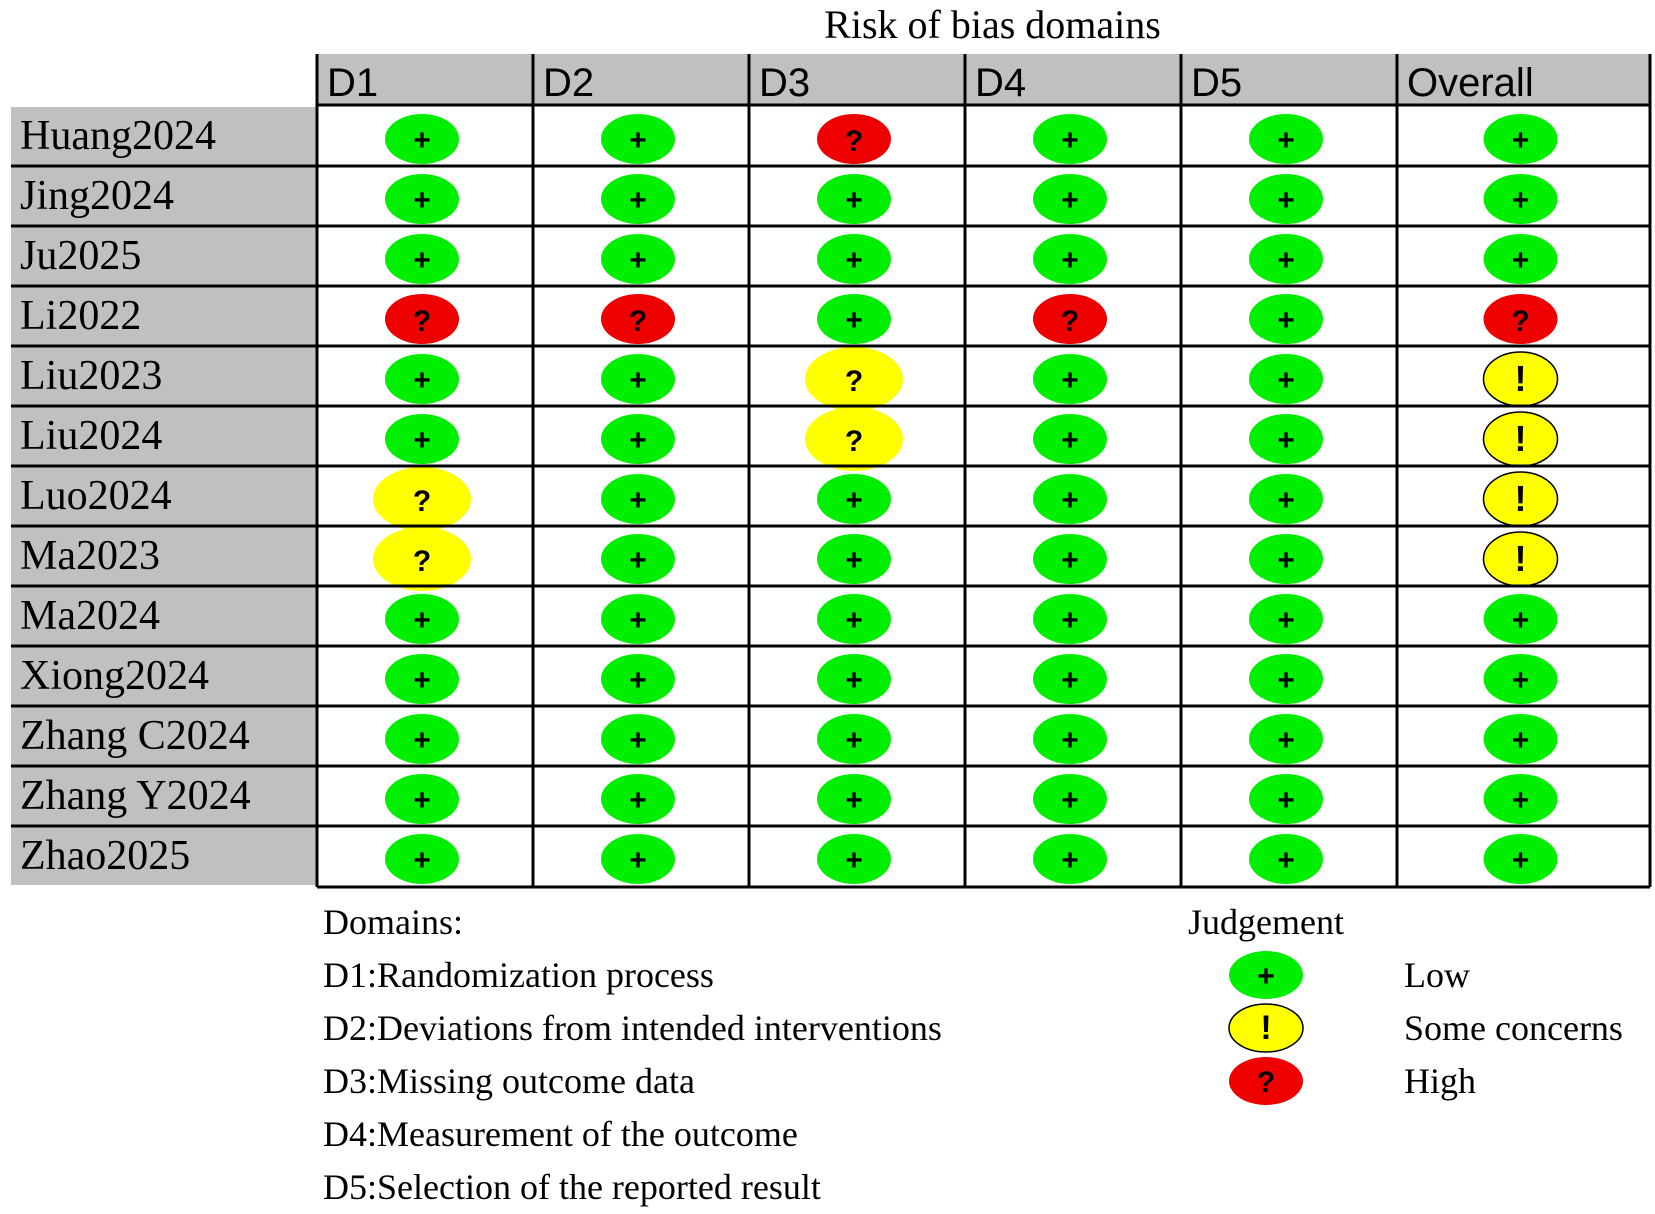 This screenshot has height=1214, width=1655. Describe the element at coordinates (105, 856) in the screenshot. I see `study-label: Zhao2025` at that location.